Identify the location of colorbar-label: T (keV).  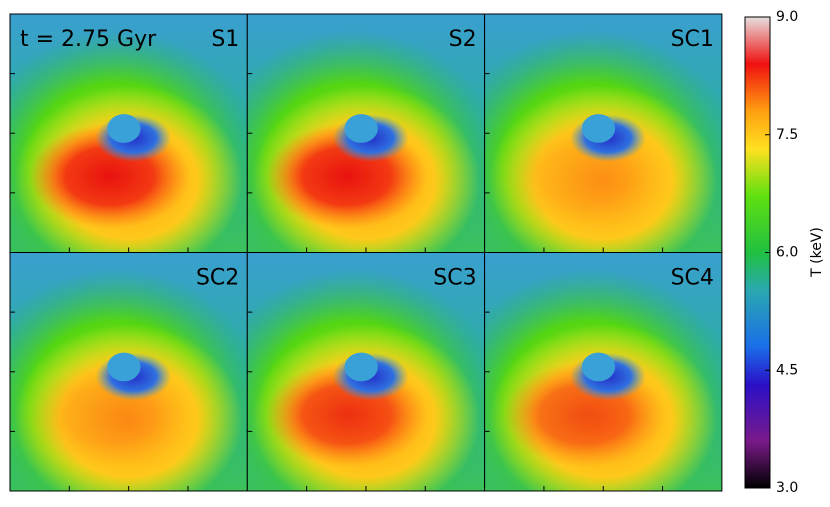
(817, 252).